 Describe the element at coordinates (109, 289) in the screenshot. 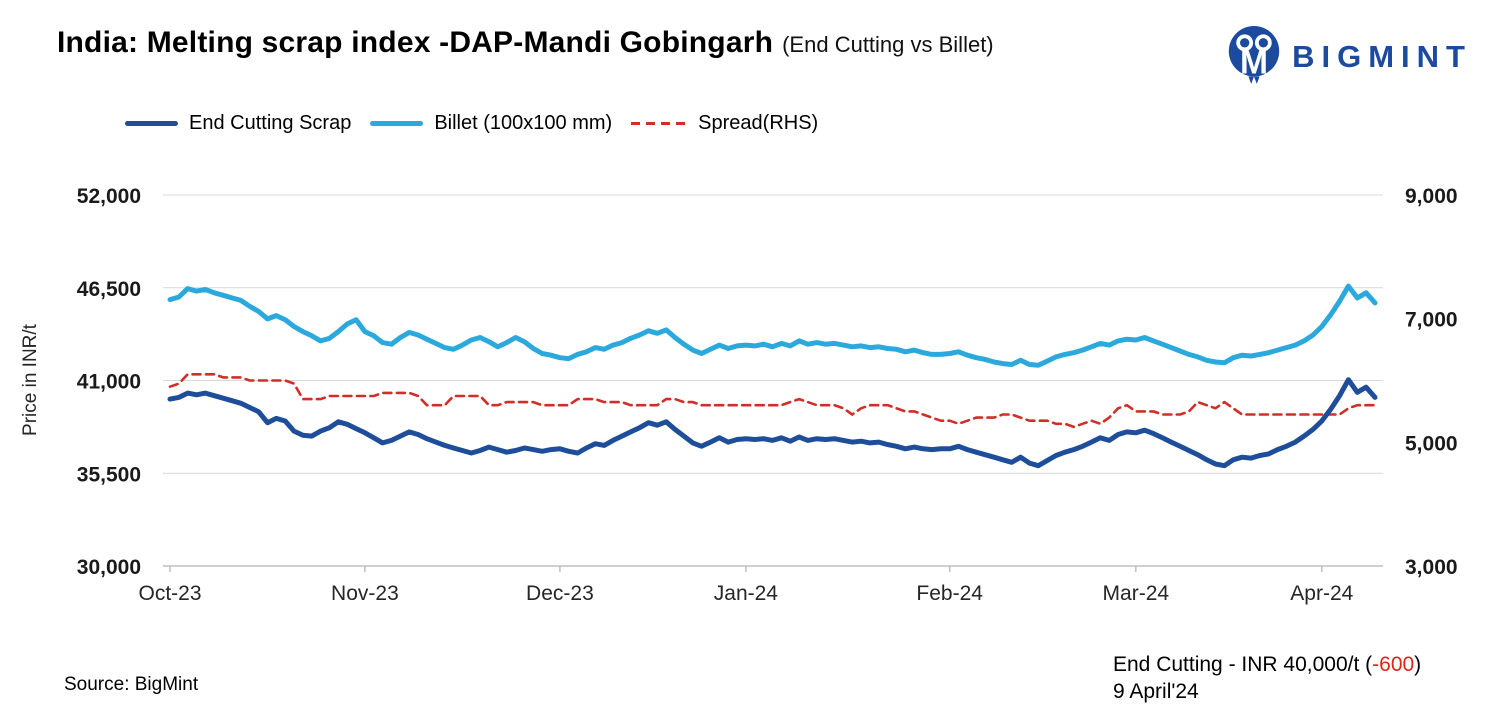

I see `svg-text: 46,500` at that location.